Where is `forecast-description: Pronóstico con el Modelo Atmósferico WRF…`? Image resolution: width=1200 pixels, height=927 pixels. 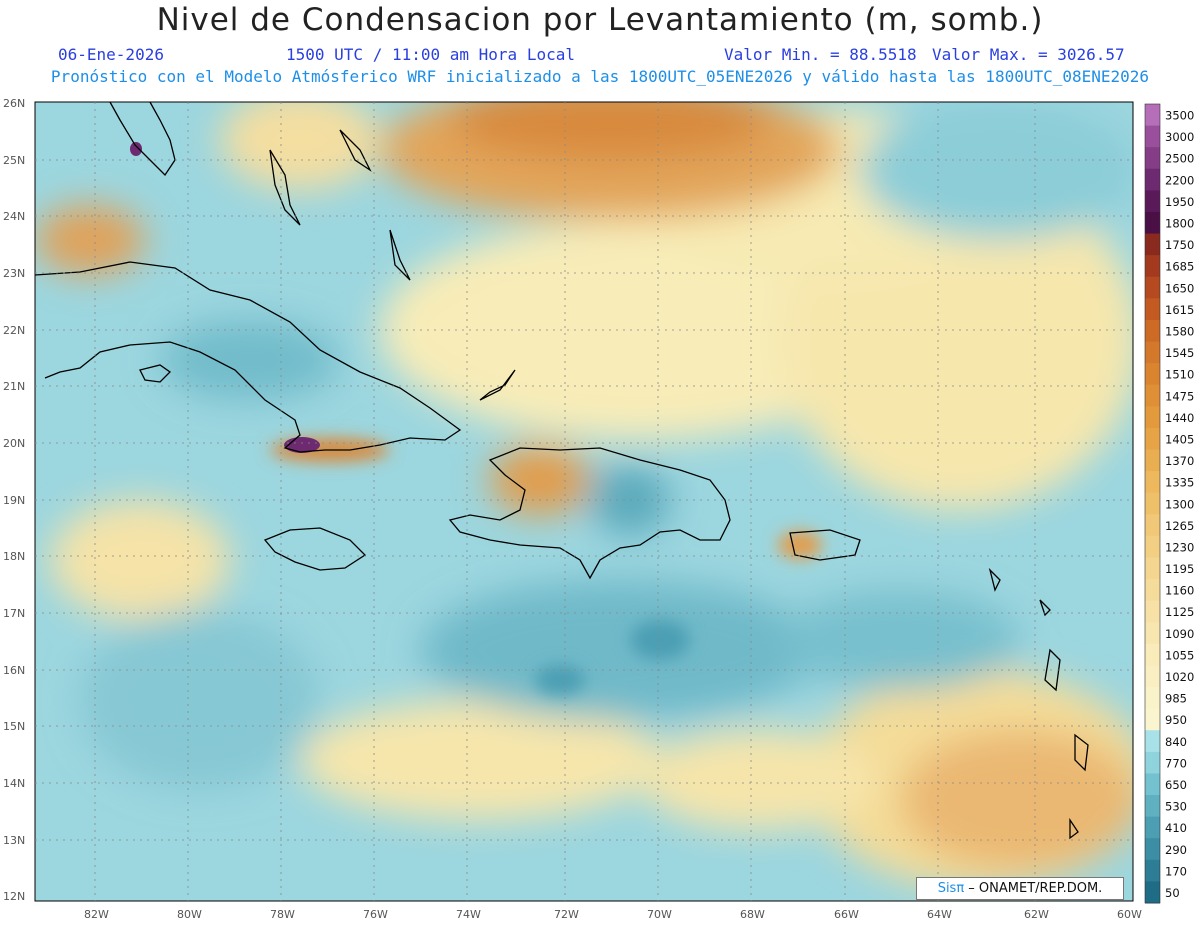
forecast-description: Pronóstico con el Modelo Atmósferico WRF… is located at coordinates (600, 76).